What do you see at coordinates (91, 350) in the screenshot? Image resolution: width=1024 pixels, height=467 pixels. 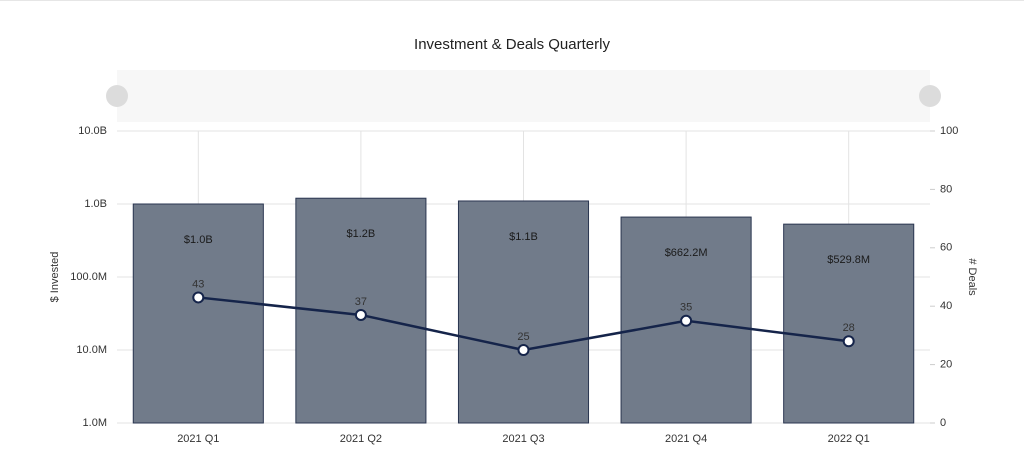 I see `y-tick-label: 10.0M` at bounding box center [91, 350].